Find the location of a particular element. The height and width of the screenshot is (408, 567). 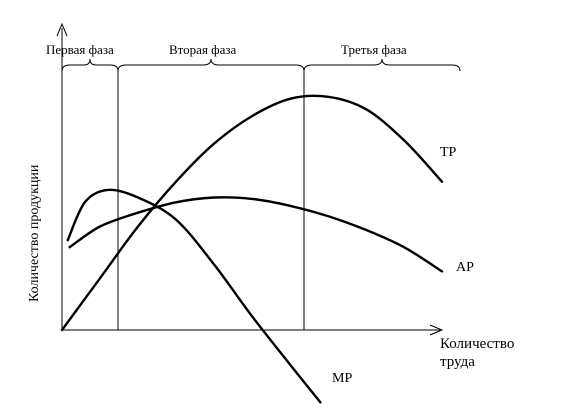

x-axis-arrow is located at coordinates (436, 330).